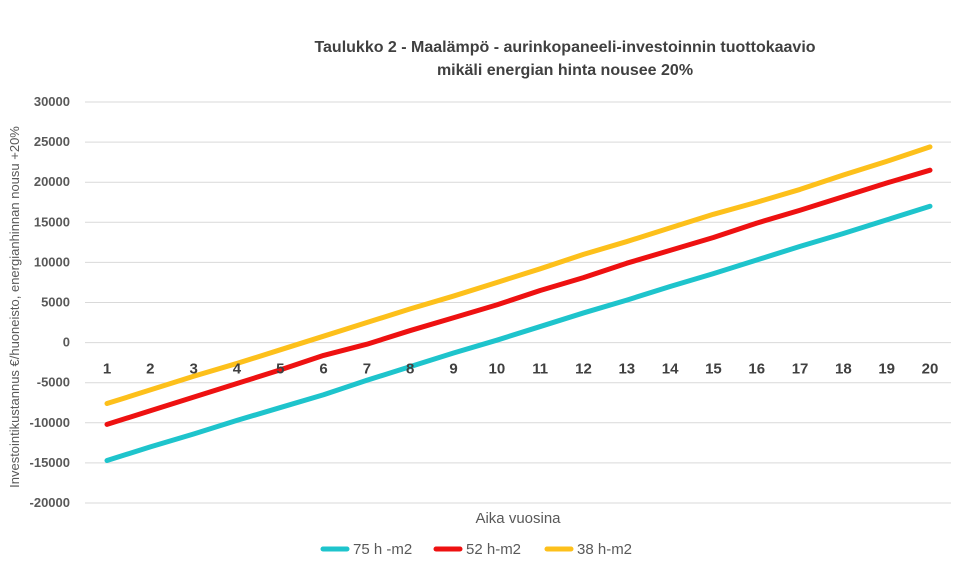  I want to click on y-tick-label: 25000, so click(52, 141).